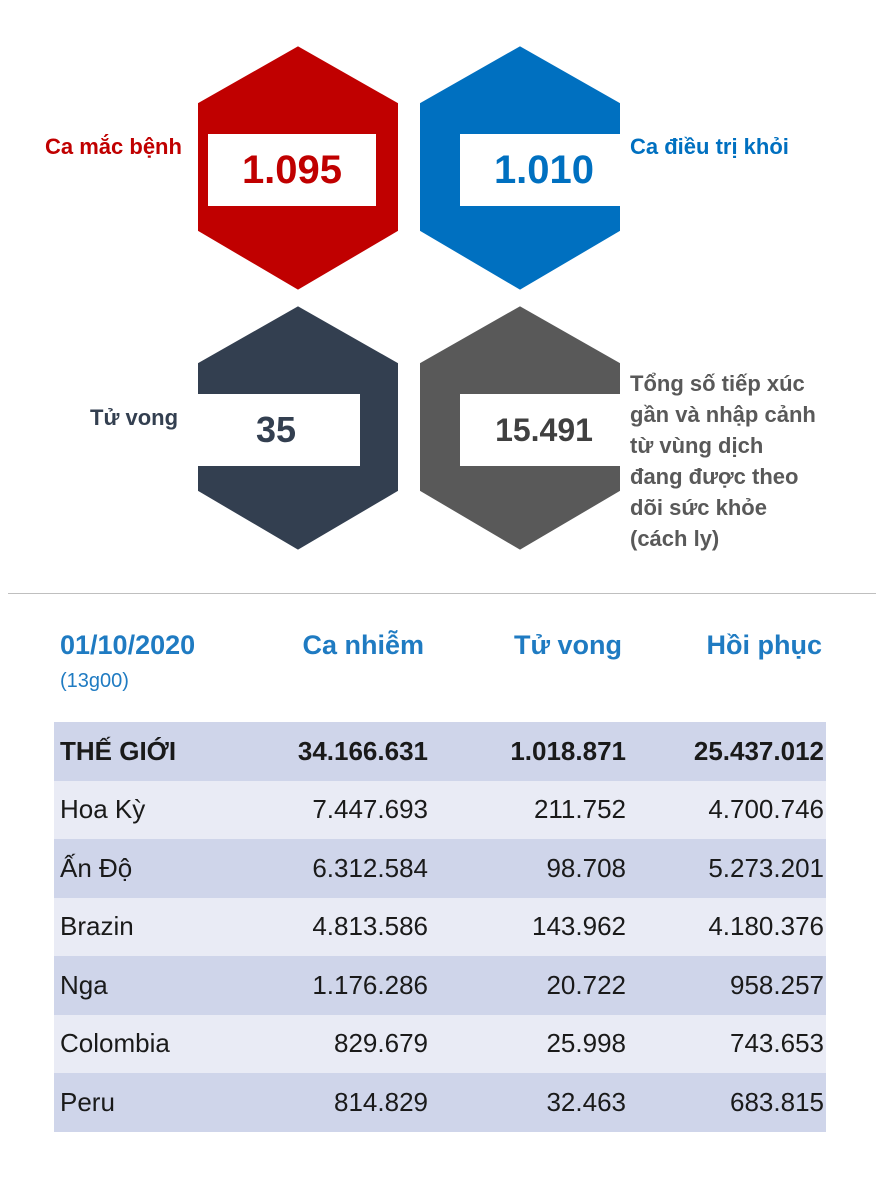 This screenshot has width=880, height=1188. I want to click on cases-value: 1.095, so click(292, 169).